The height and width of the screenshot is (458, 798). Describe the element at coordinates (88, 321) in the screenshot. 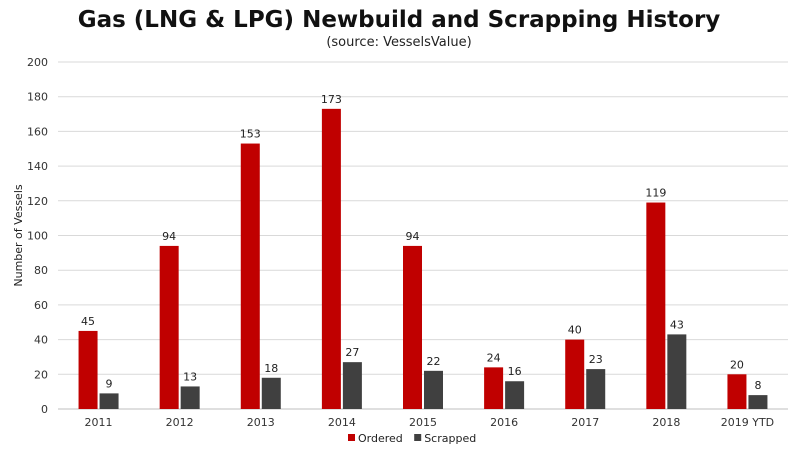

I see `data-label: 45` at that location.